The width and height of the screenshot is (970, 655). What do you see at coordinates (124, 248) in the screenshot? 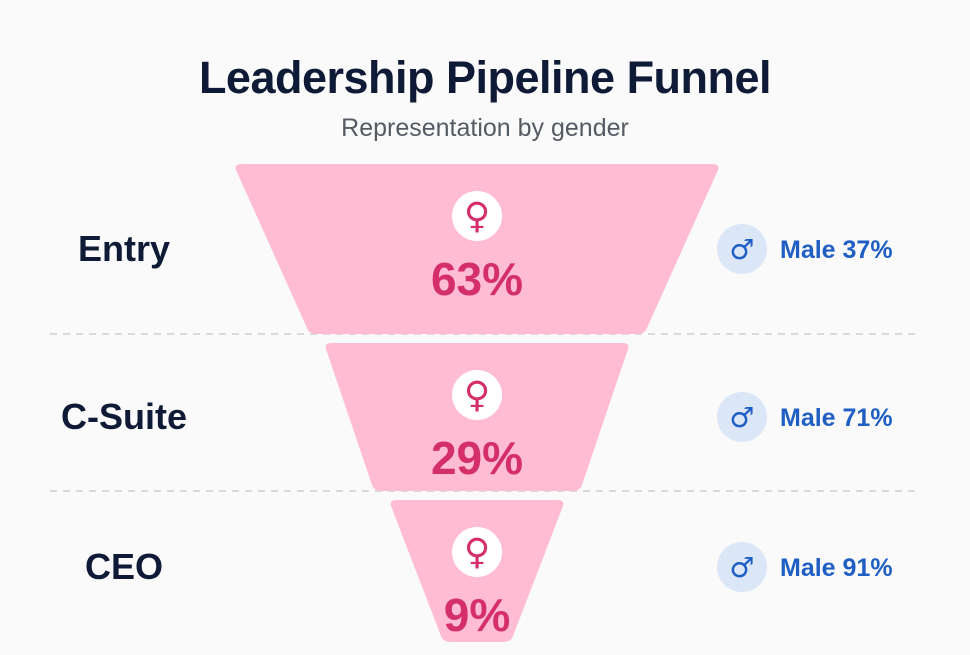
I see `stage-label-entry: Entry` at bounding box center [124, 248].